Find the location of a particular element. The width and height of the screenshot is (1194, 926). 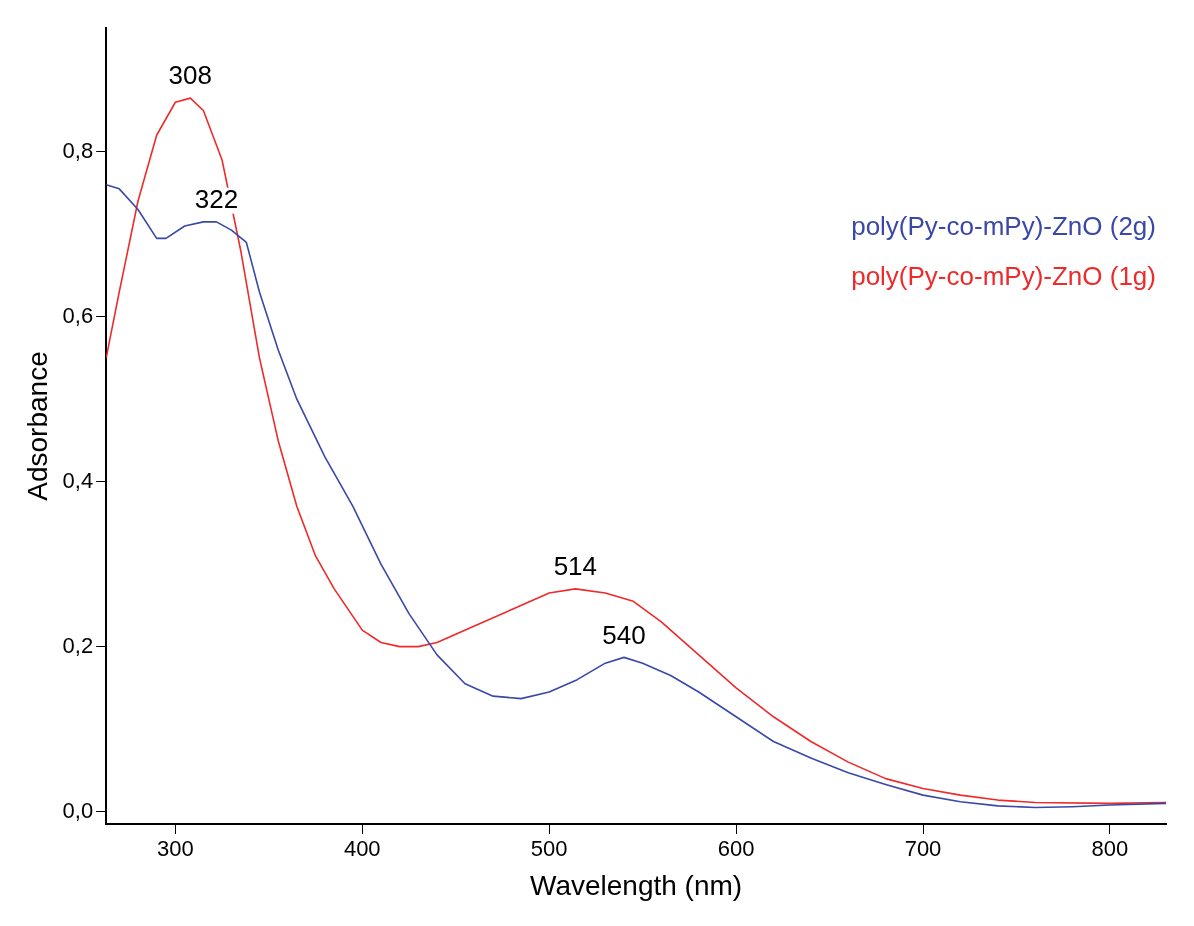

y-tick-label: 0,8 is located at coordinates (78, 150).